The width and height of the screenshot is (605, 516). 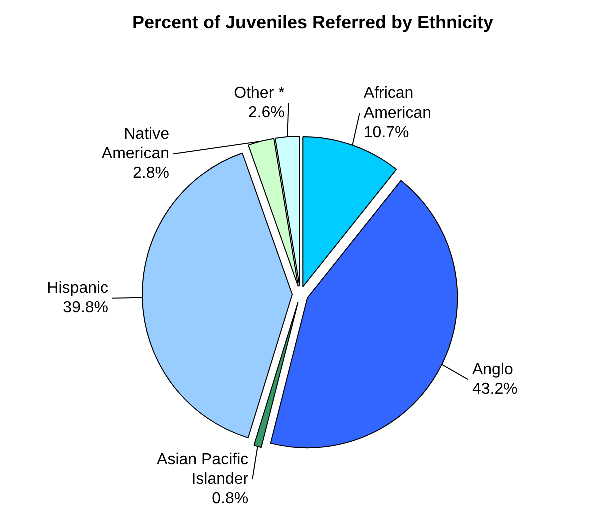 I want to click on data-label: 0.8%, so click(x=230, y=499).